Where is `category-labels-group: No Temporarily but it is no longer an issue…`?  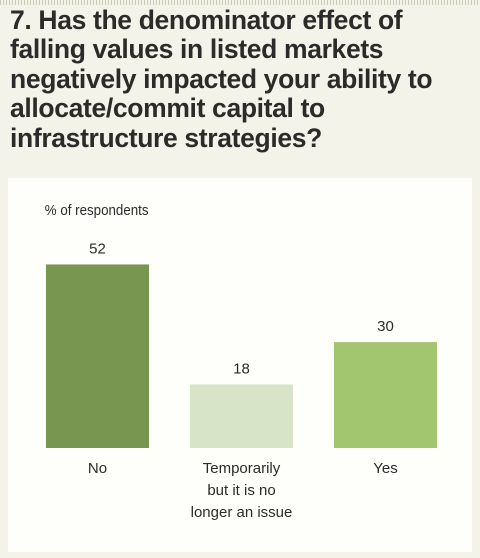
category-labels-group: No Temporarily but it is no longer an issue… is located at coordinates (243, 490).